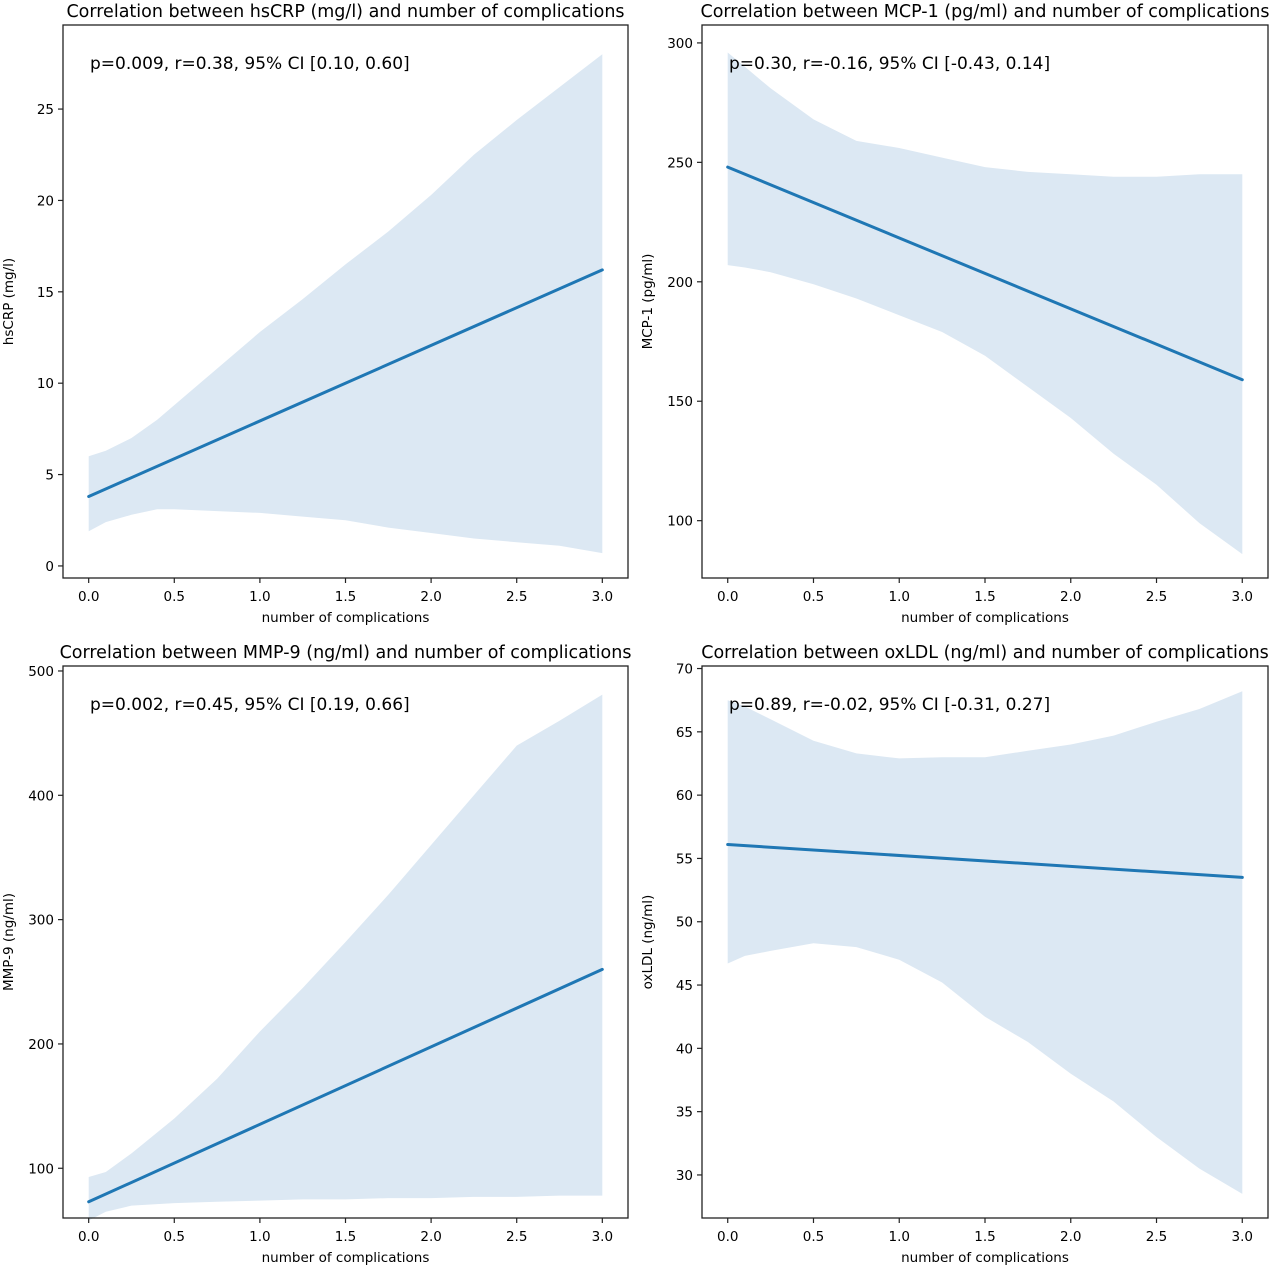 Image resolution: width=1280 pixels, height=1271 pixels. What do you see at coordinates (9, 301) in the screenshot?
I see `y-axis-label: hsCRP (mg/l)` at bounding box center [9, 301].